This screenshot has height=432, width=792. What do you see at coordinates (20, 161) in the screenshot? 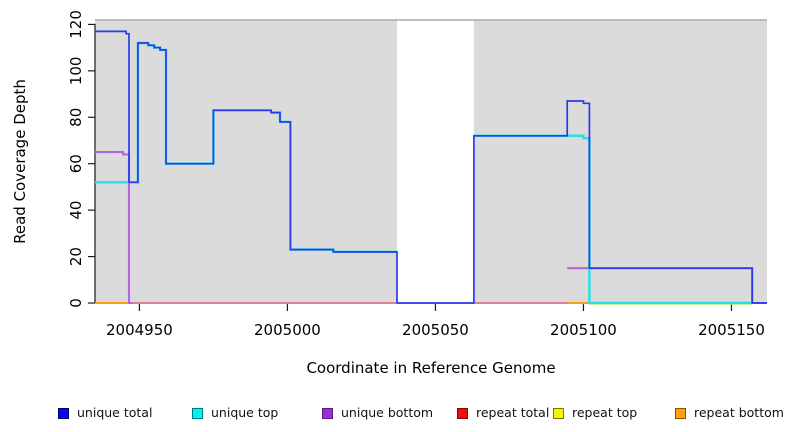
I see `y-axis-title: Read Coverage Depth` at bounding box center [20, 161].